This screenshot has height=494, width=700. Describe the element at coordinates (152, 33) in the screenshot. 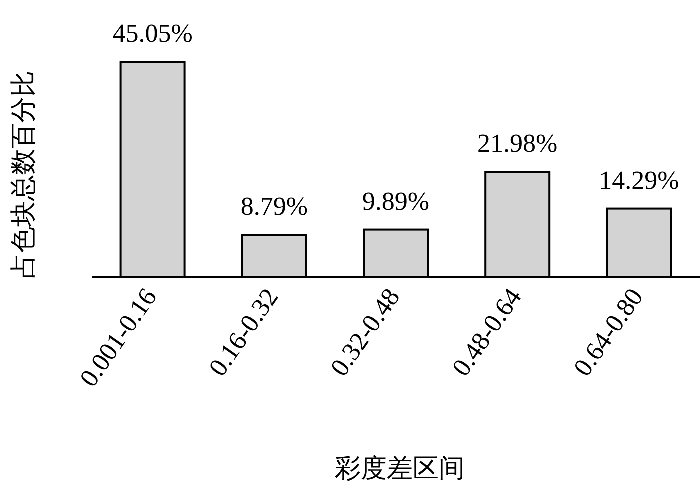

I see `data-label: 45.05%` at that location.